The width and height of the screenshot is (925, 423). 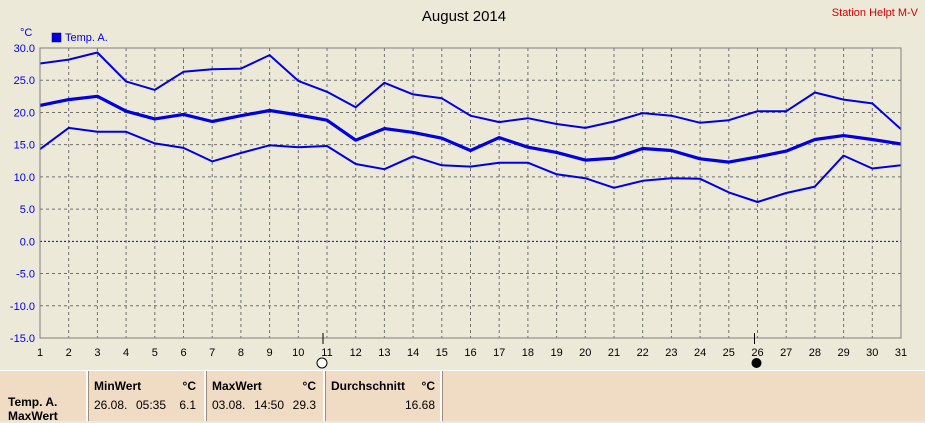 I want to click on x-tick-label: 3, so click(x=97, y=353).